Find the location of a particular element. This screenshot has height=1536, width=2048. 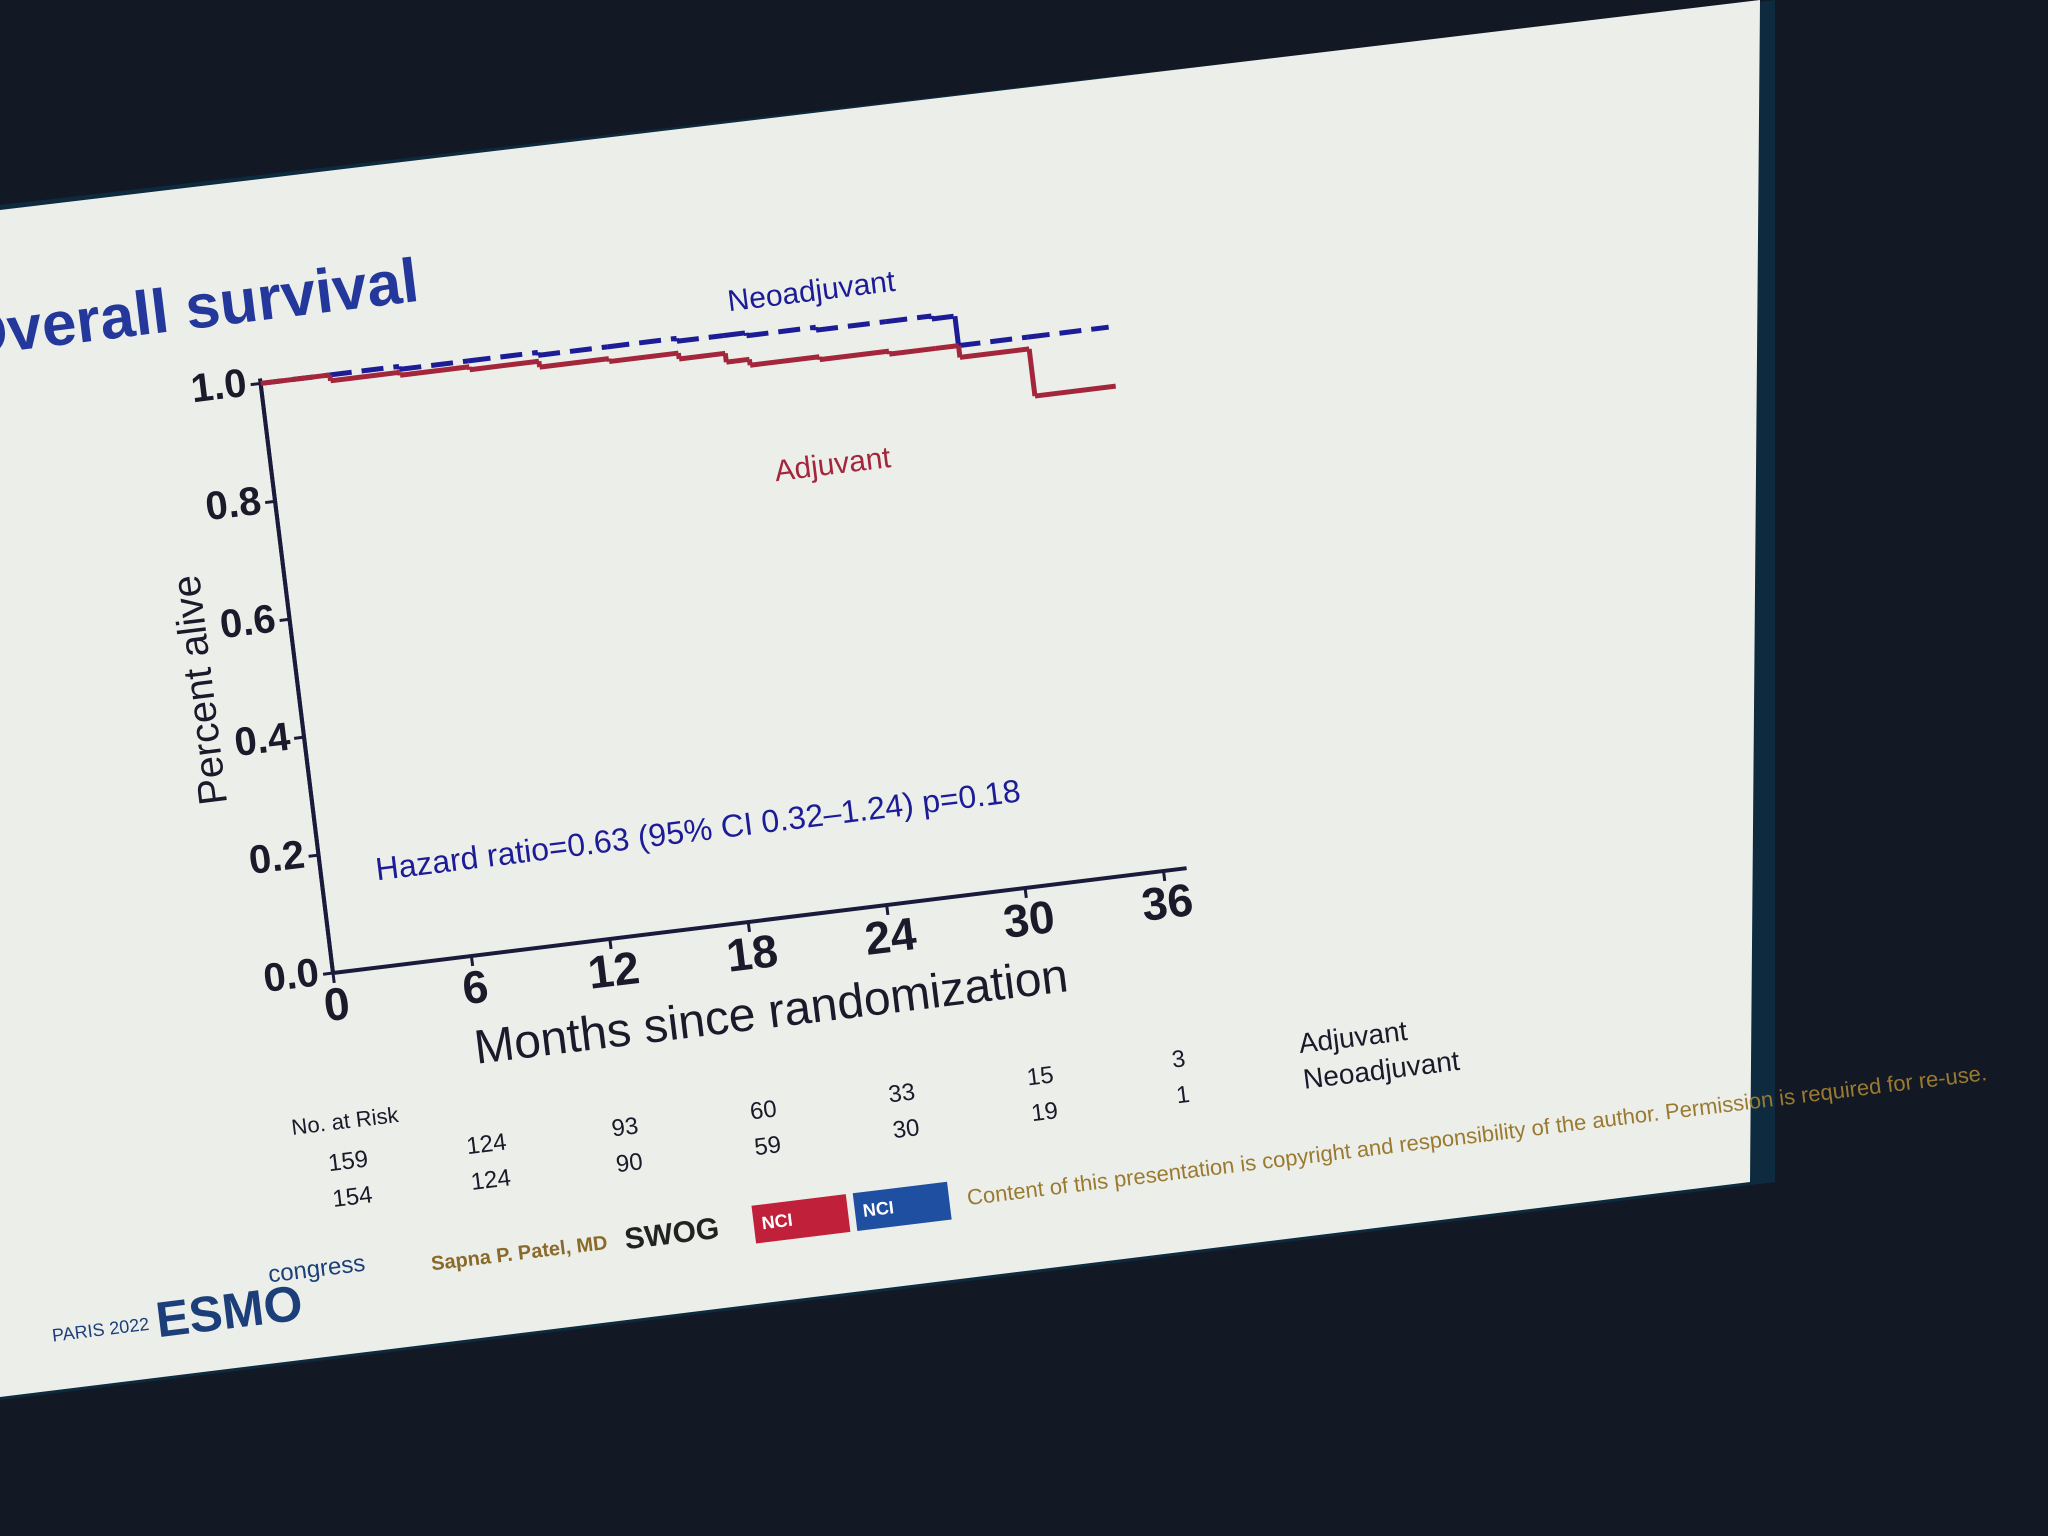

x-tick-label: 6 is located at coordinates (475, 987).